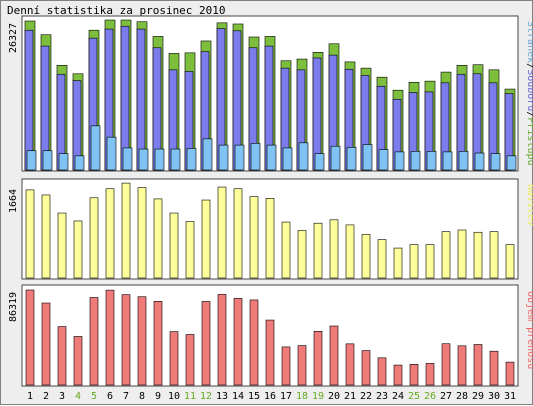 The width and height of the screenshot is (533, 406). Describe the element at coordinates (270, 396) in the screenshot. I see `x-tick-label: 16` at that location.